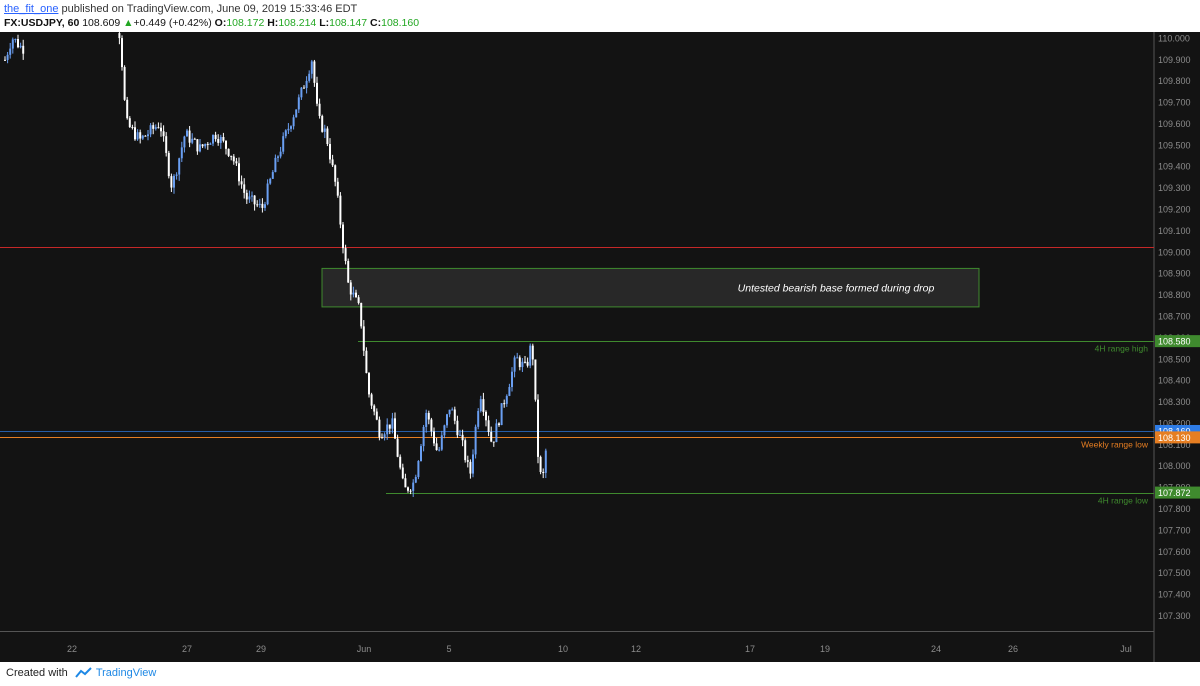  I want to click on y-tick-label: 109.600, so click(1174, 124).